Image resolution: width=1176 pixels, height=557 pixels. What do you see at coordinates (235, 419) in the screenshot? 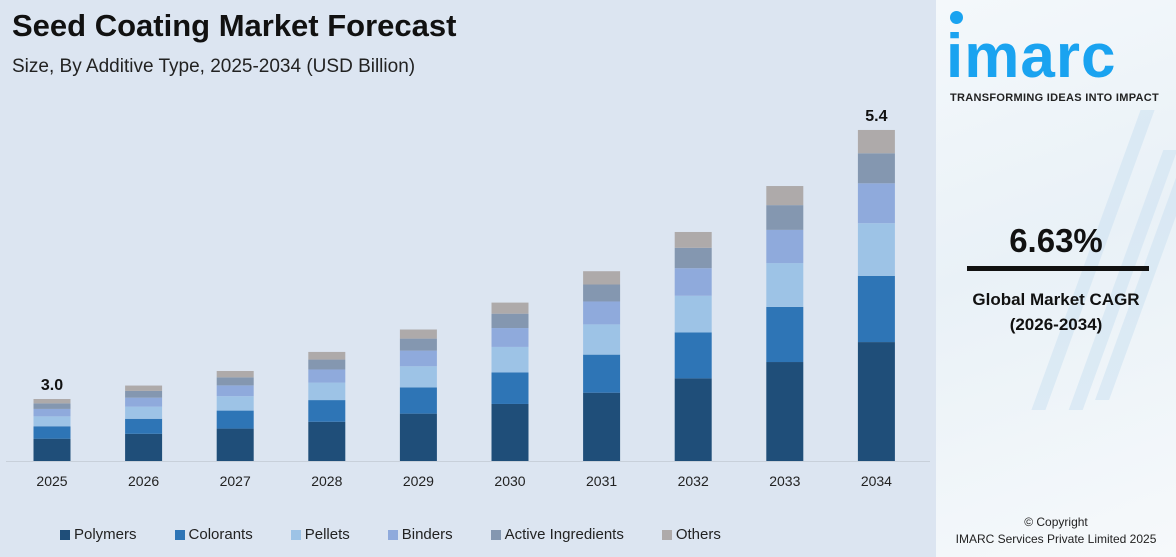
I see `bar-segment-colorants-2027` at bounding box center [235, 419].